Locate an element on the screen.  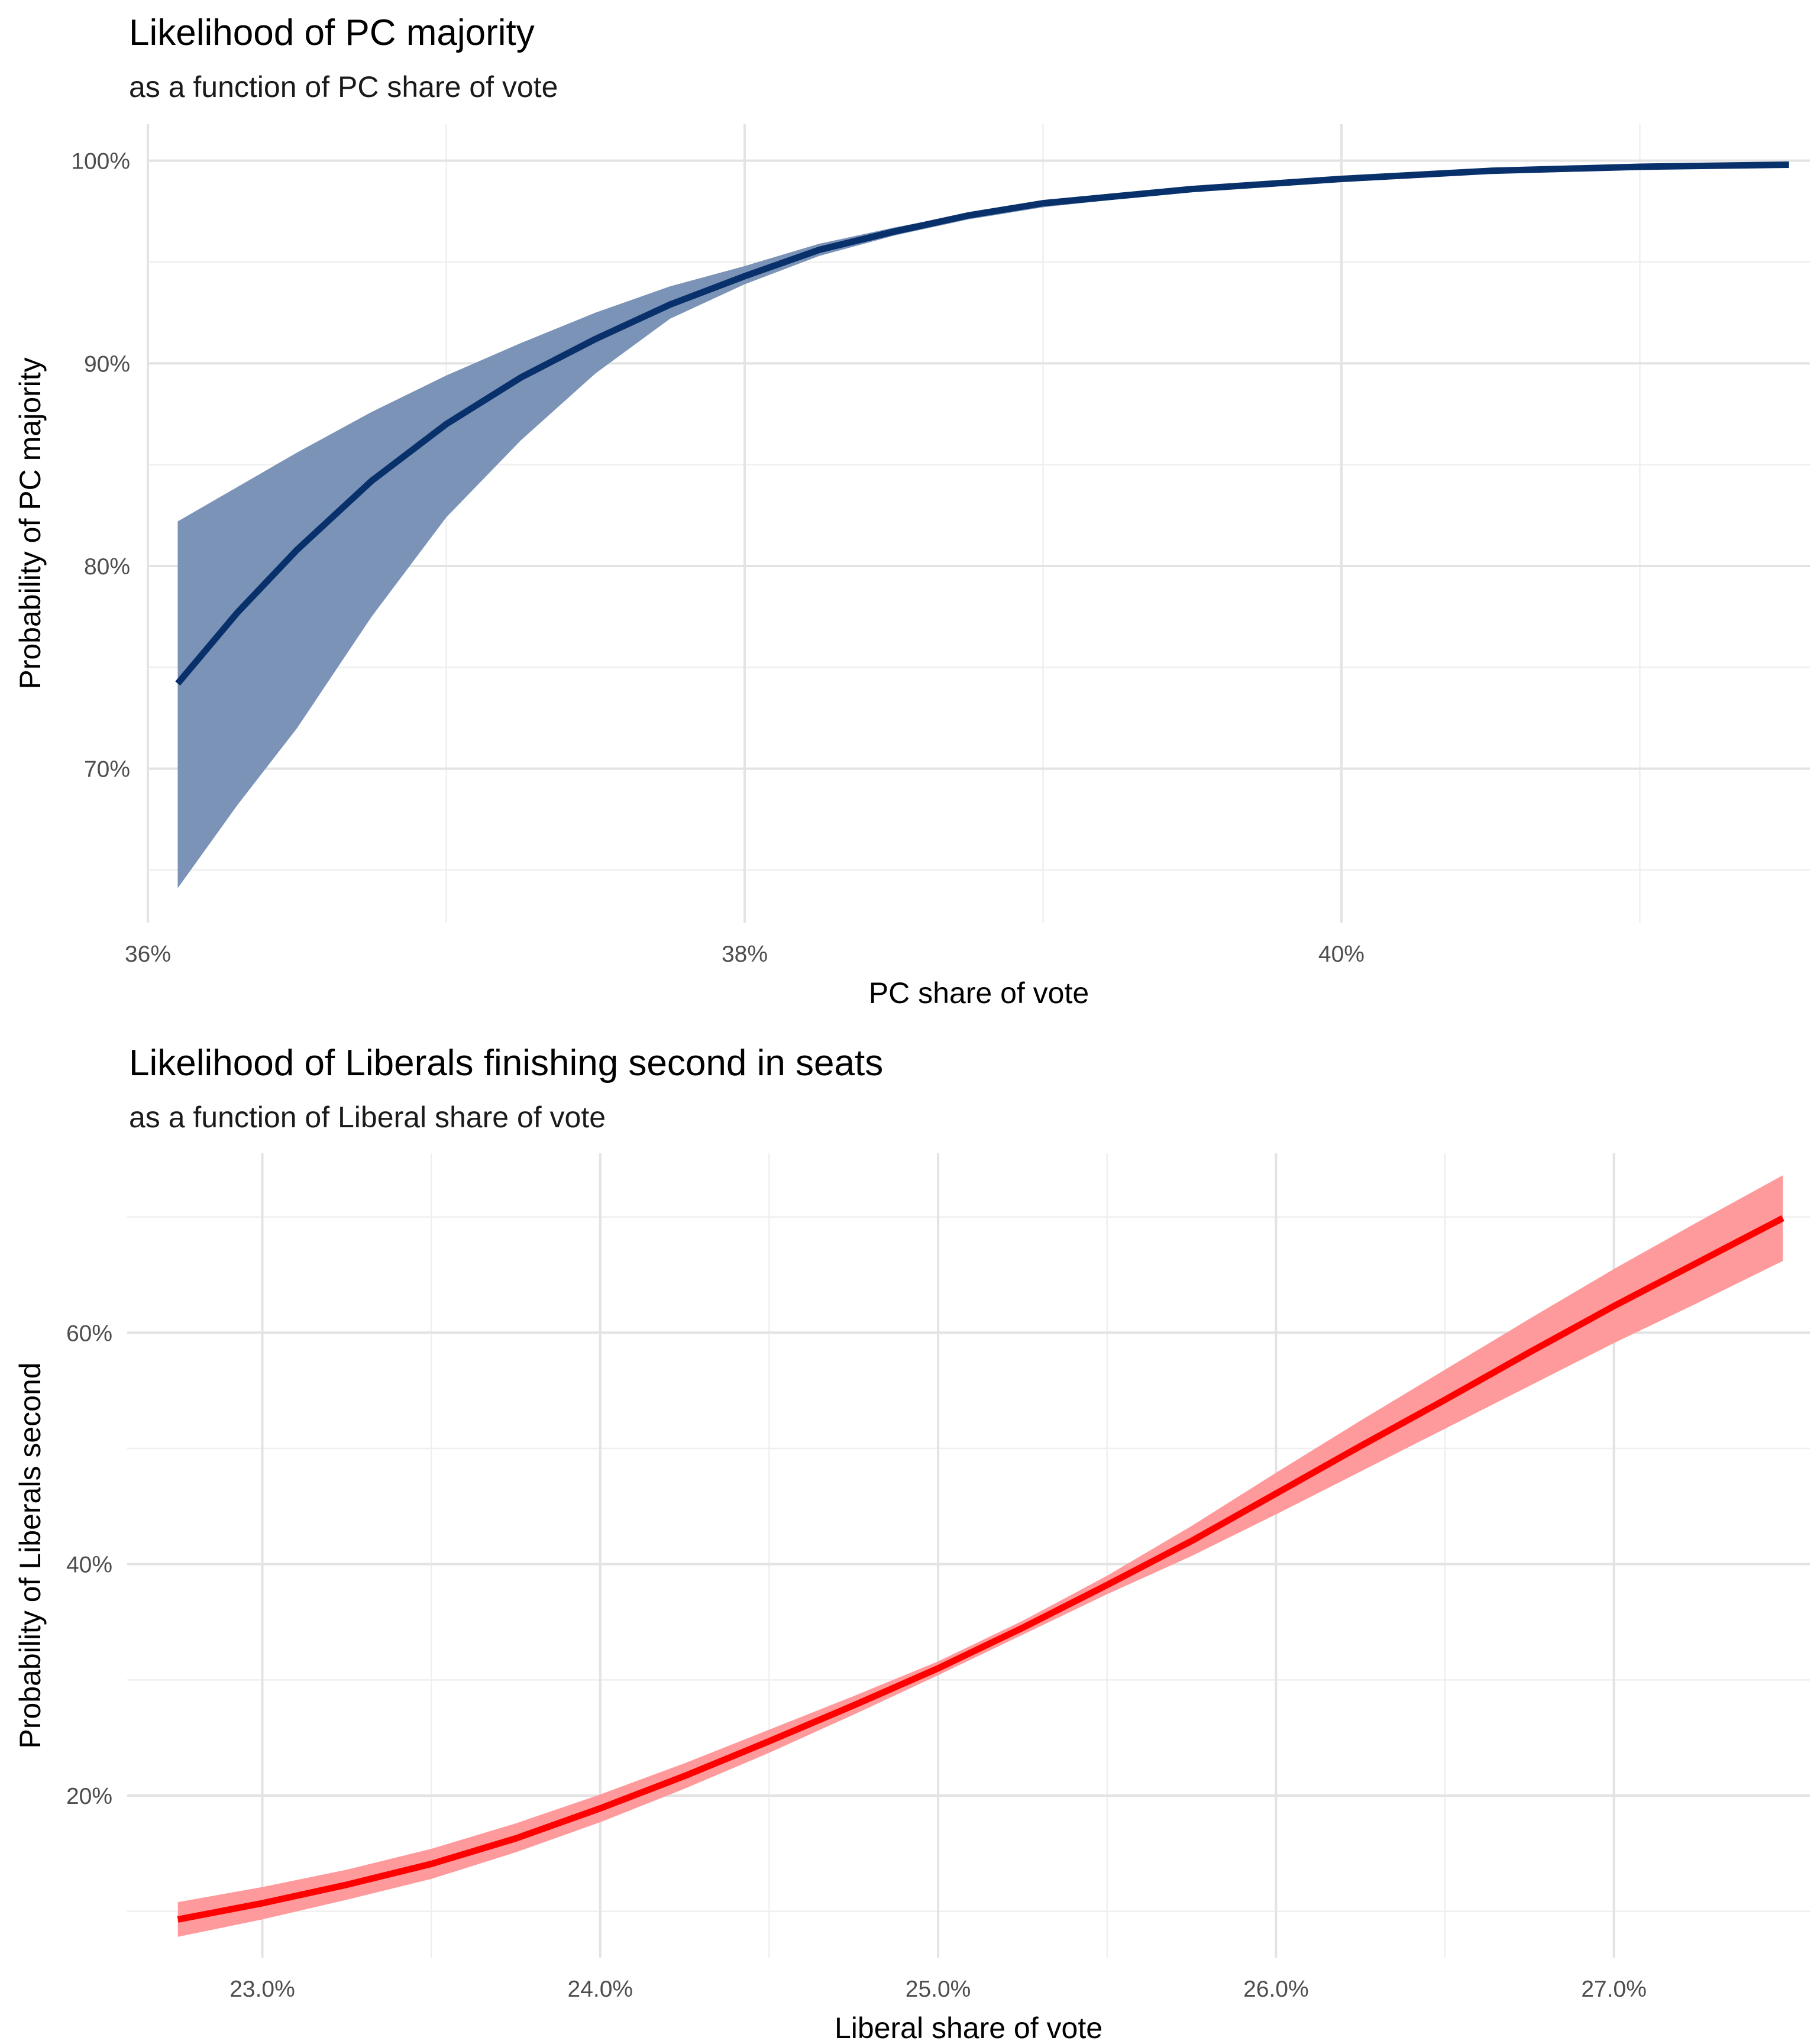
chart-subtitle: as a function of Liberal share of vote is located at coordinates (367, 1117).